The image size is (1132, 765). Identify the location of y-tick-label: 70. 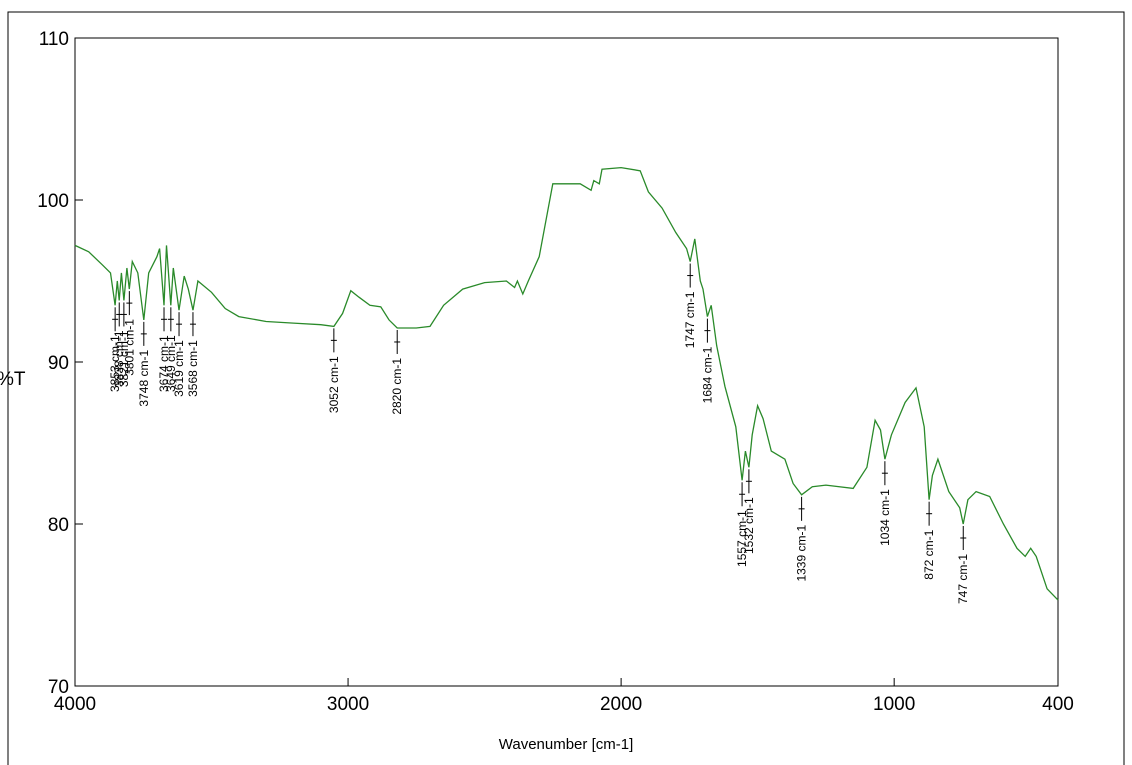
(58, 687).